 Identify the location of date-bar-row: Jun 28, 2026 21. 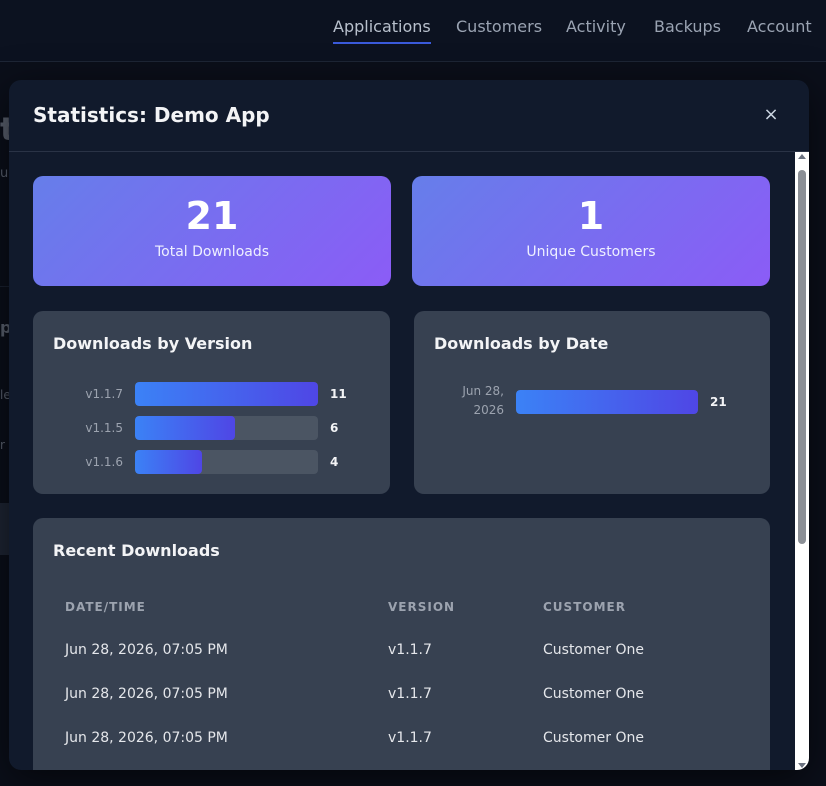
(592, 400).